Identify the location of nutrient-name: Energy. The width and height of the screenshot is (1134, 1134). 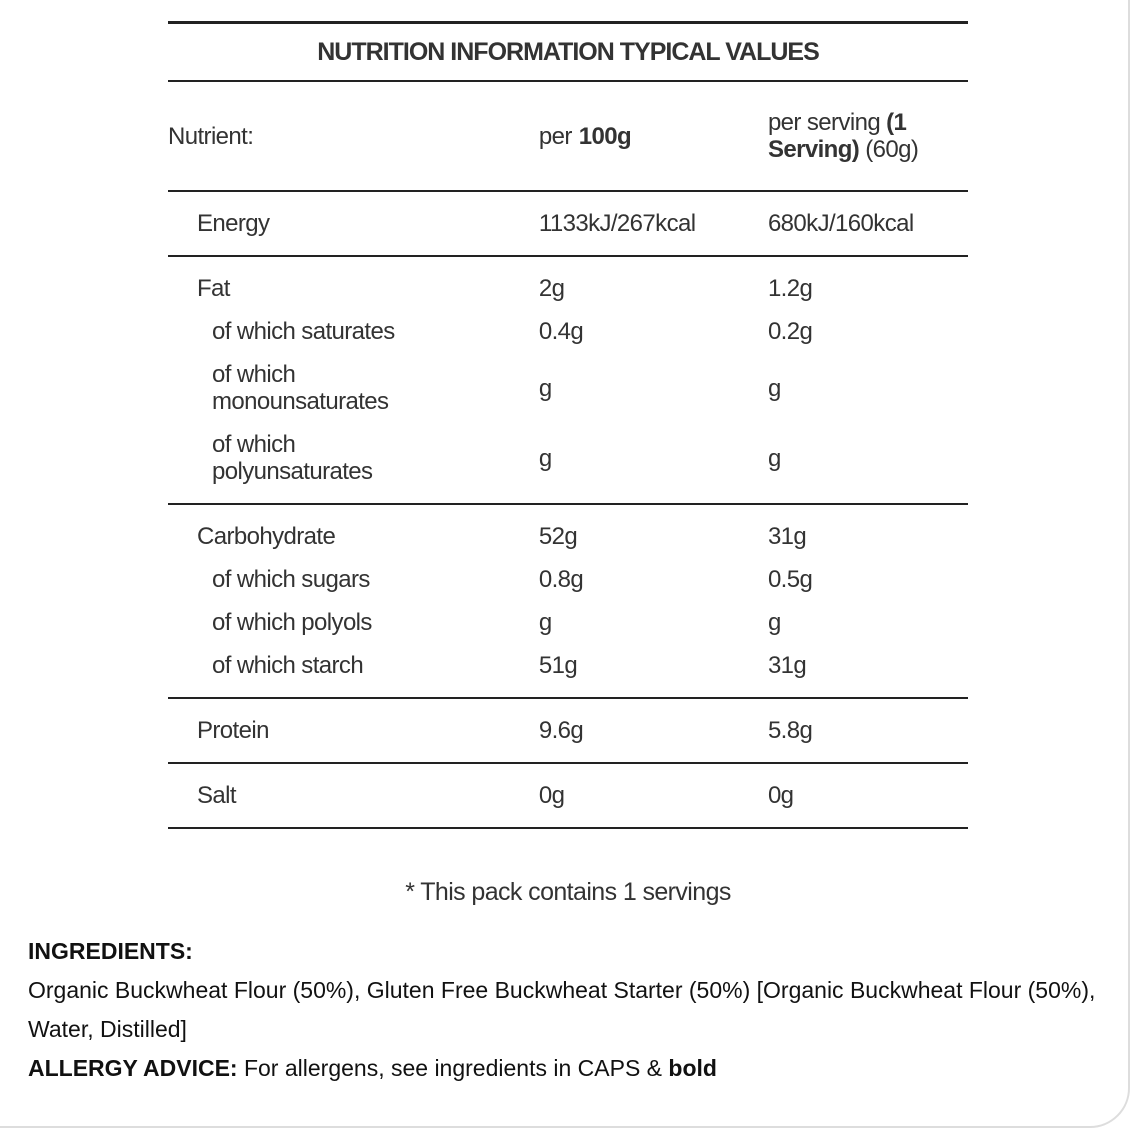
(353, 223).